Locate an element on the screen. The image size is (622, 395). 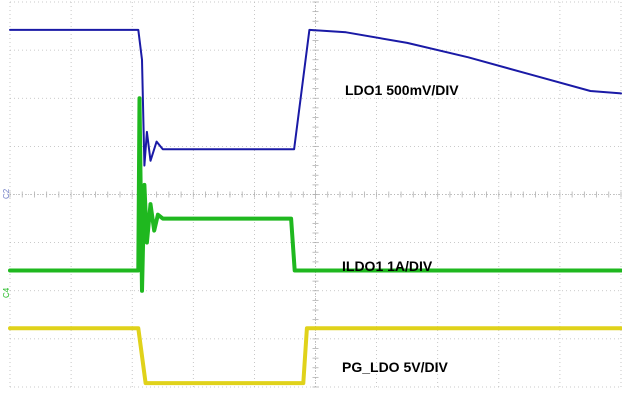
ldo1-voltage-label: LDO1 500mV/DIV is located at coordinates (402, 90).